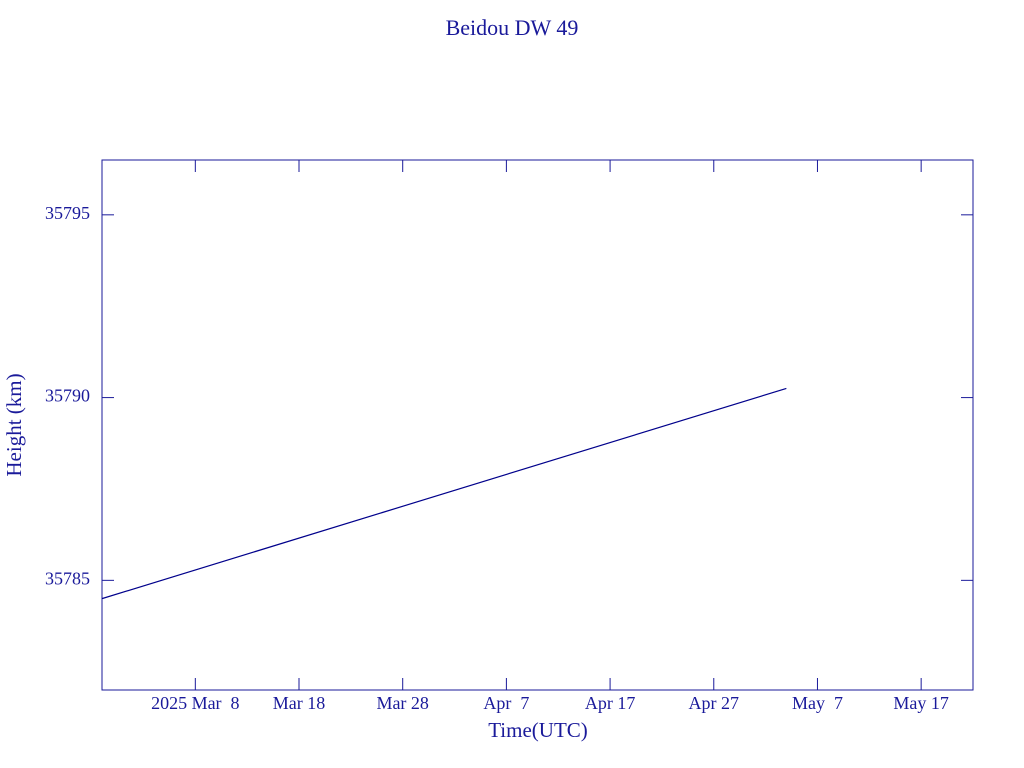 Image resolution: width=1024 pixels, height=768 pixels. Describe the element at coordinates (610, 703) in the screenshot. I see `x-tick-label: Apr 17` at that location.